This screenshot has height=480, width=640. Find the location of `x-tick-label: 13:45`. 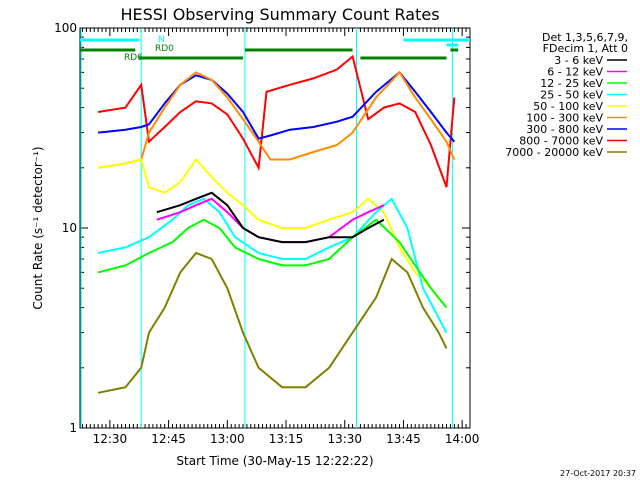

x-tick-label: 13:45 is located at coordinates (403, 439).